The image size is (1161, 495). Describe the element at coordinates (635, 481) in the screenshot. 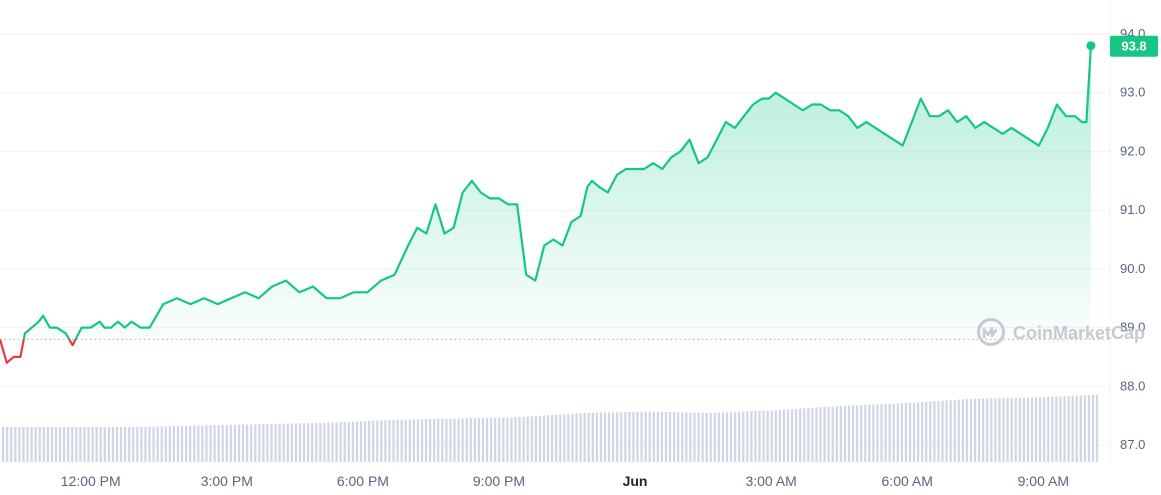

I see `x-tick-label: Jun` at that location.